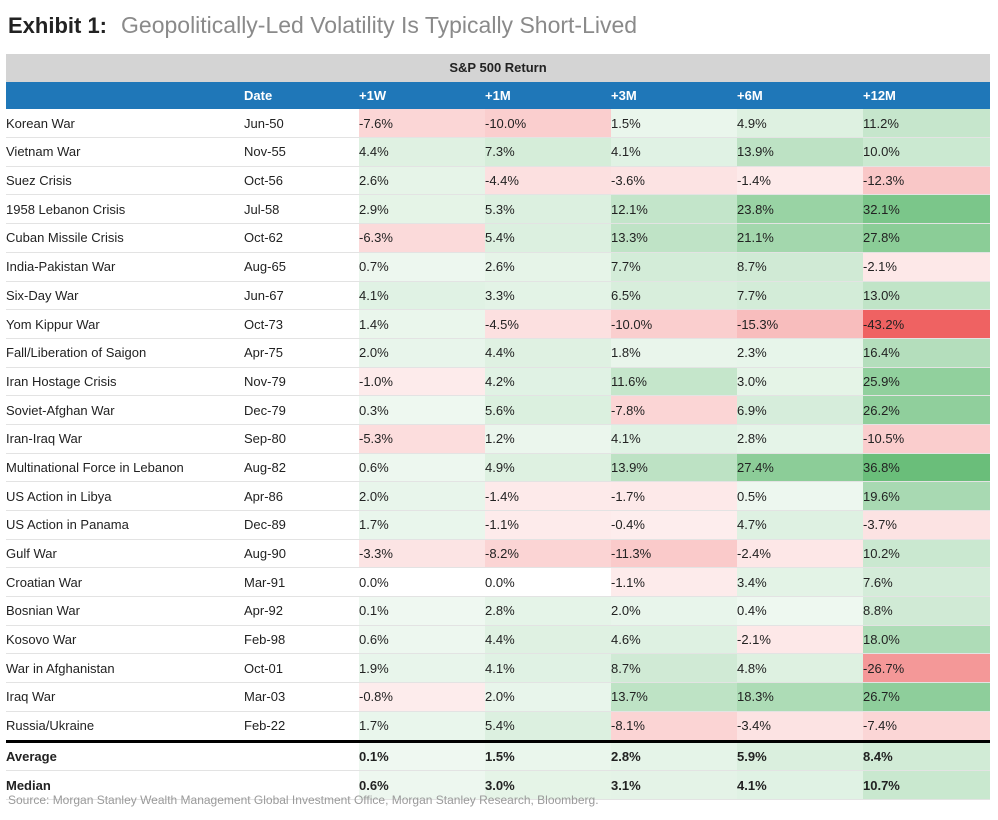 This screenshot has width=998, height=820. What do you see at coordinates (498, 295) in the screenshot?
I see `table-row: Six-Day War Jun-67 4.1% 3.3% 6.5% 7.7% 13.0%` at bounding box center [498, 295].